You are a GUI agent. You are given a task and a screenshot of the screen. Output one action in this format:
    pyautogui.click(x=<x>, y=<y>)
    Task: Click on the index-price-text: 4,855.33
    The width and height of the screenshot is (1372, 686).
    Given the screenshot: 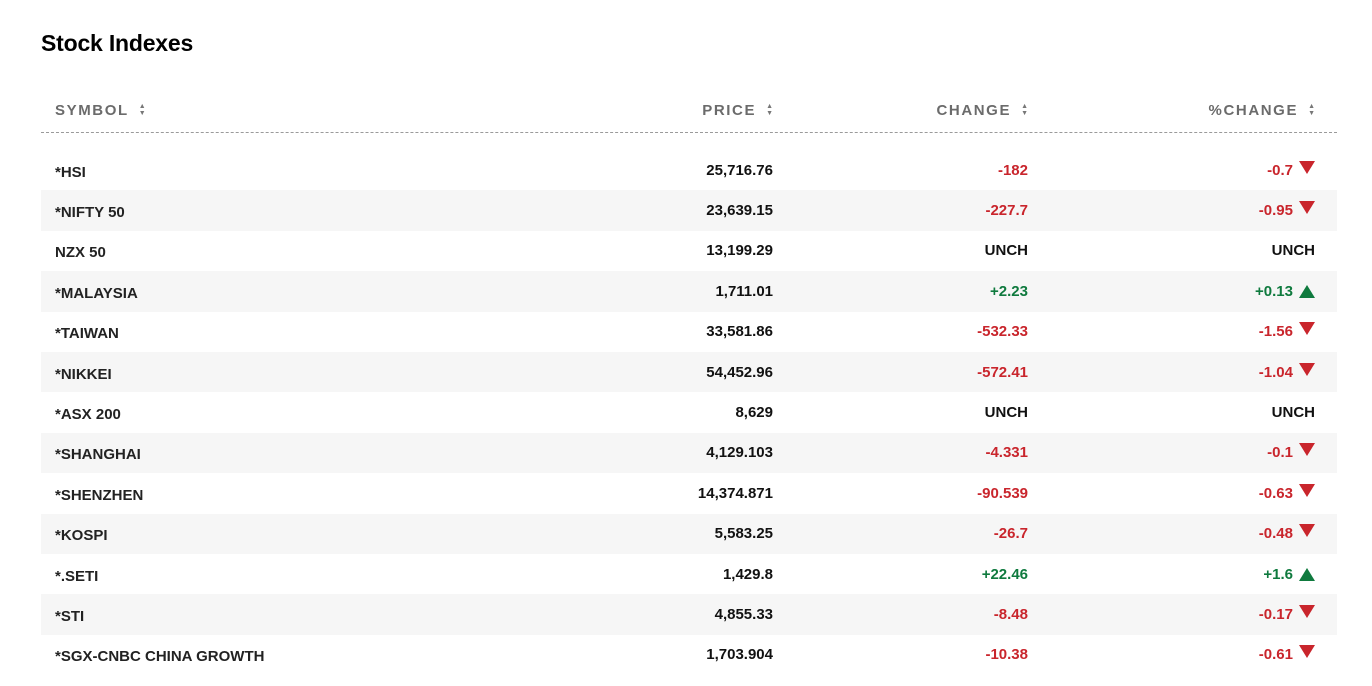 What is the action you would take?
    pyautogui.click(x=743, y=614)
    